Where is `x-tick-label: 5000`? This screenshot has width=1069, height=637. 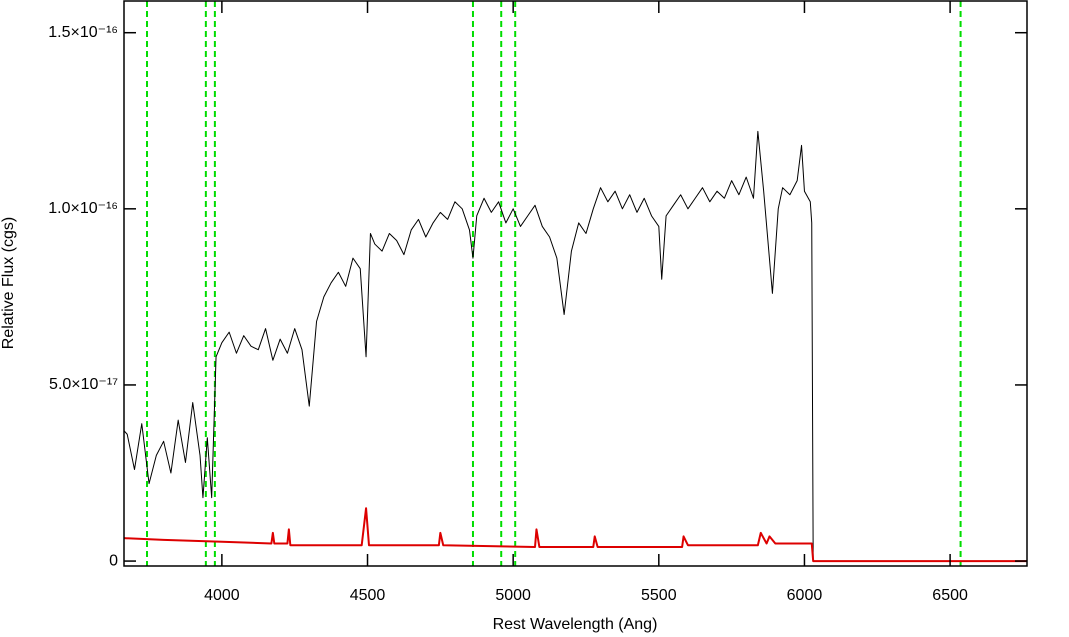
x-tick-label: 5000 is located at coordinates (513, 595).